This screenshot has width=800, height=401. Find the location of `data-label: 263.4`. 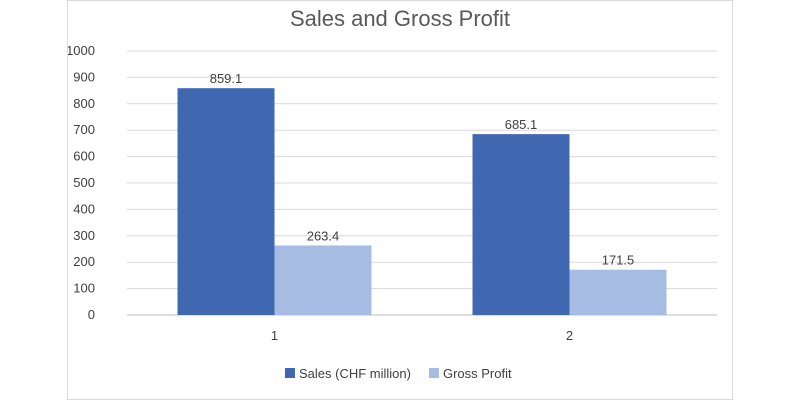

data-label: 263.4 is located at coordinates (323, 235).